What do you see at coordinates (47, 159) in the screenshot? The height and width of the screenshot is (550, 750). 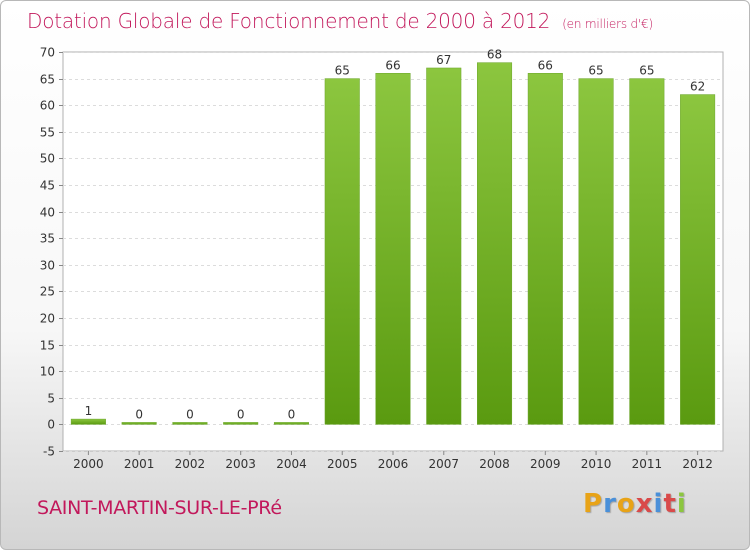 I see `y-tick-label: 50` at bounding box center [47, 159].